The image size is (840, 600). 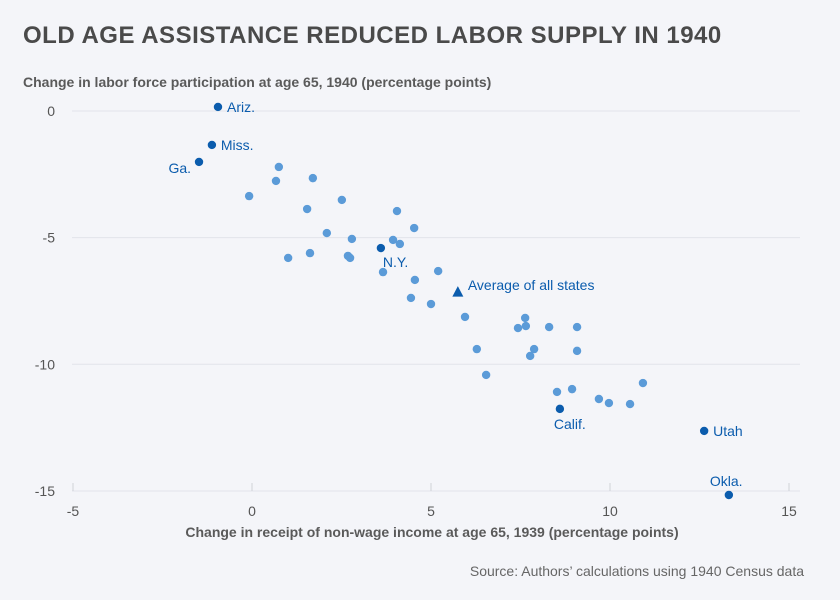 I want to click on average-label: Average of all states, so click(x=531, y=285).